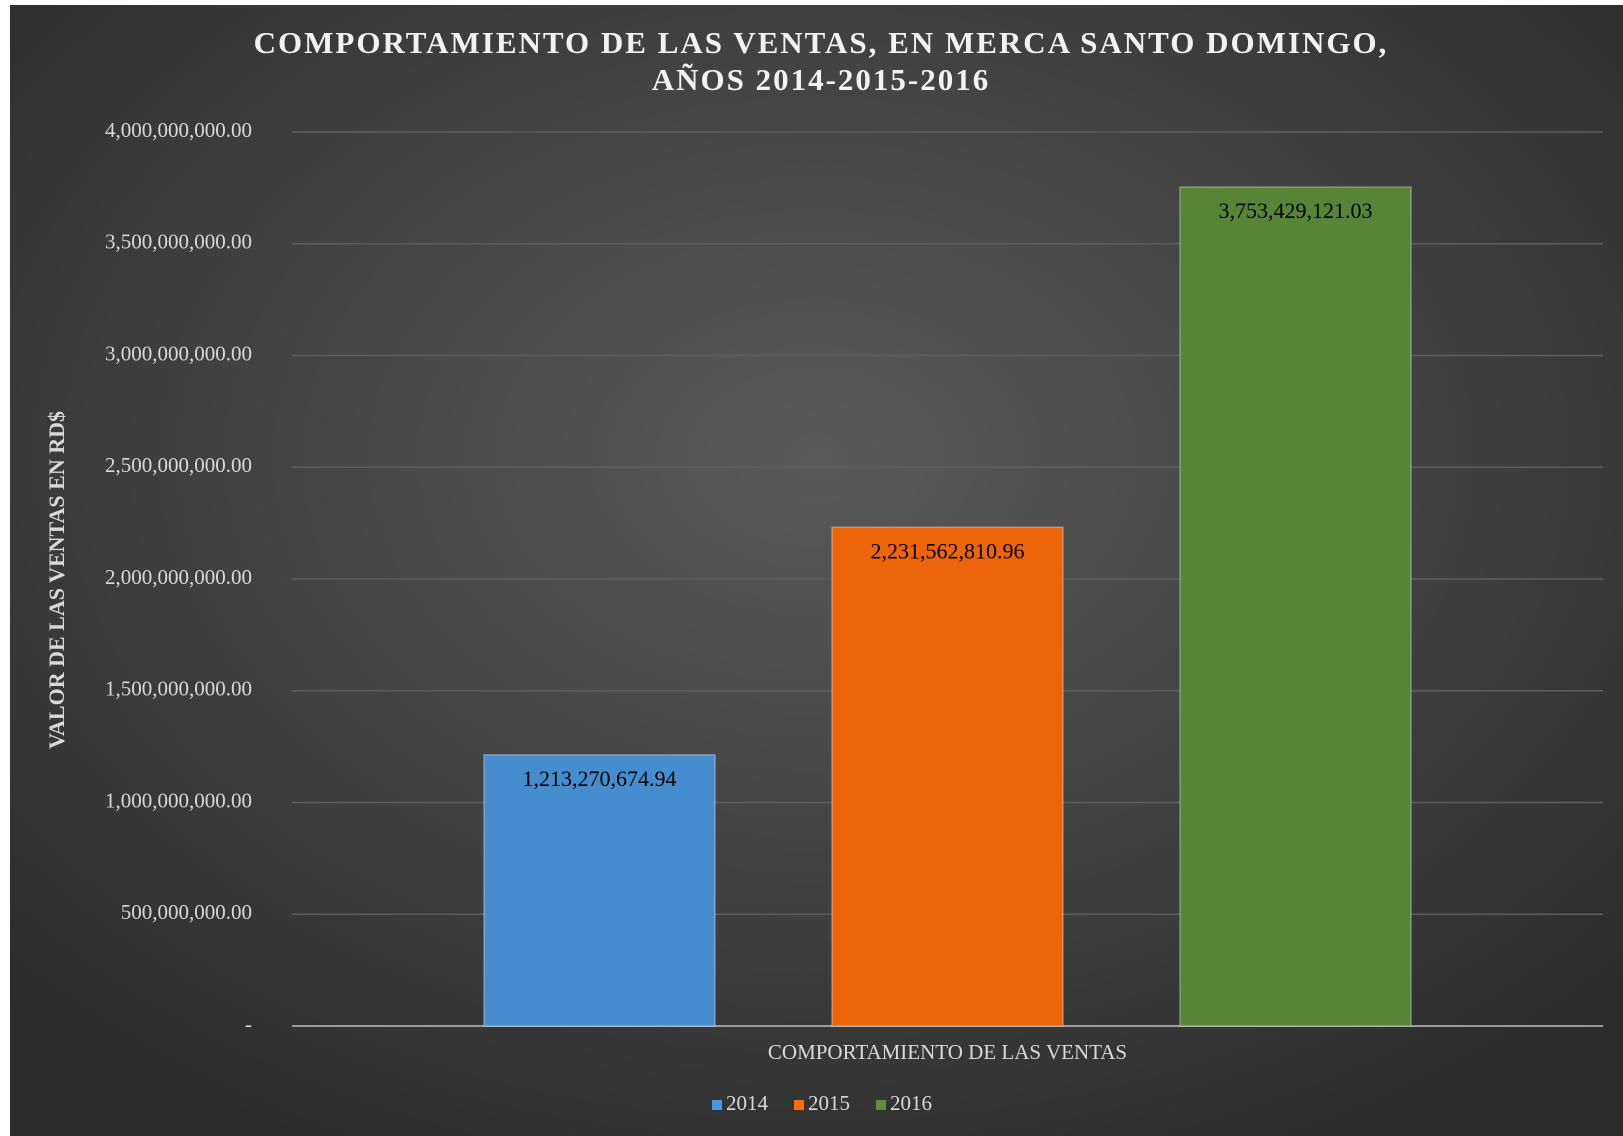 The width and height of the screenshot is (1623, 1136). I want to click on y-tick-label: 1,500,000,000.00, so click(178, 689).